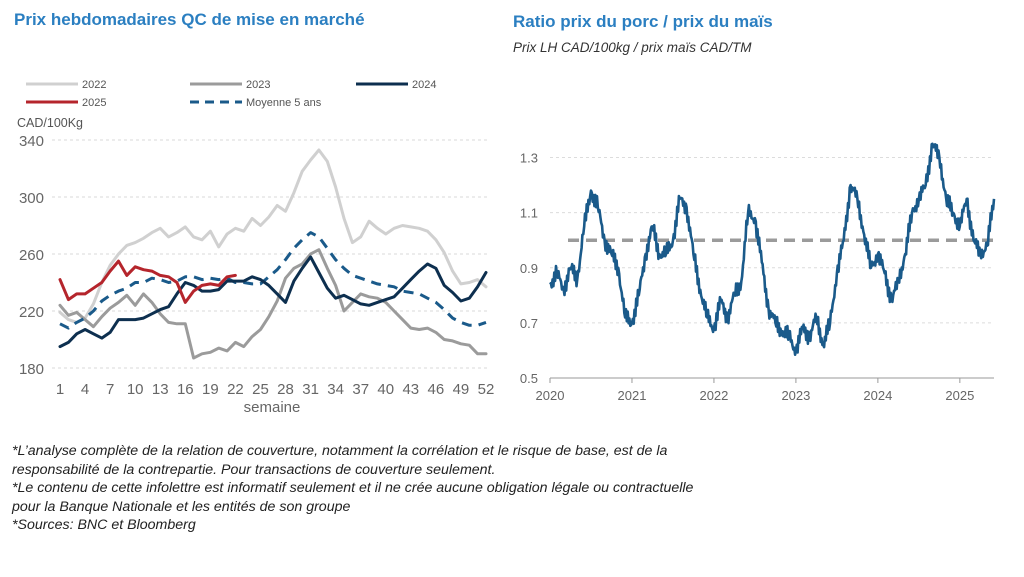  Describe the element at coordinates (135, 389) in the screenshot. I see `x-tick-label: 10` at that location.